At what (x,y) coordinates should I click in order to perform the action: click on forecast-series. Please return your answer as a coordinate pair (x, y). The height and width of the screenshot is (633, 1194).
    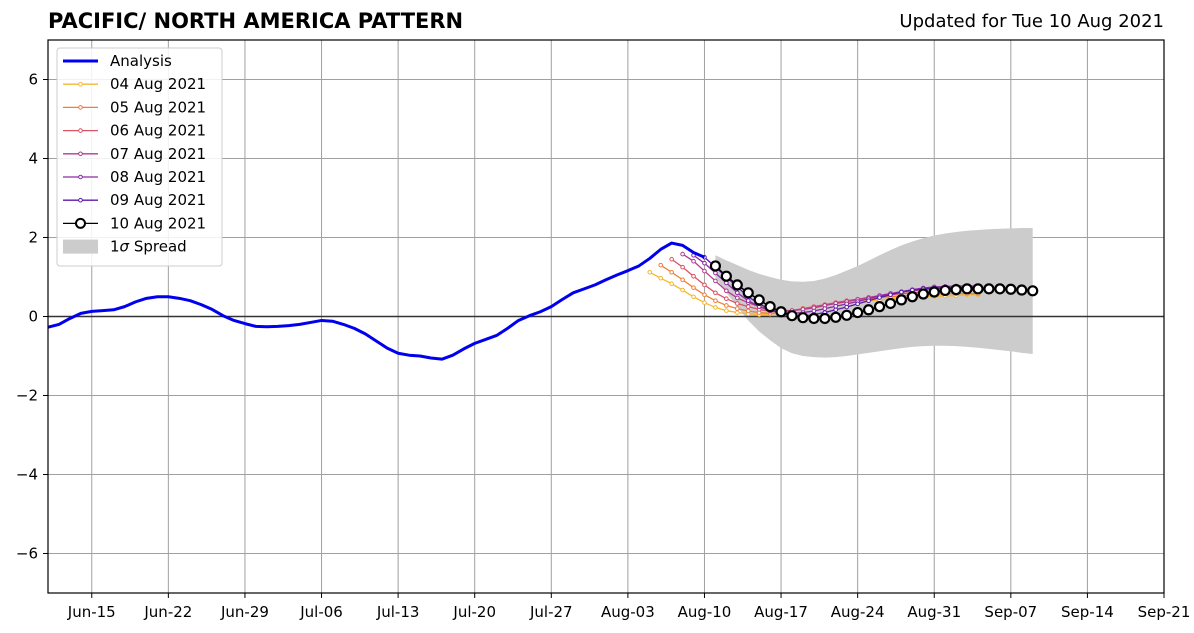
    Looking at the image, I should click on (843, 288).